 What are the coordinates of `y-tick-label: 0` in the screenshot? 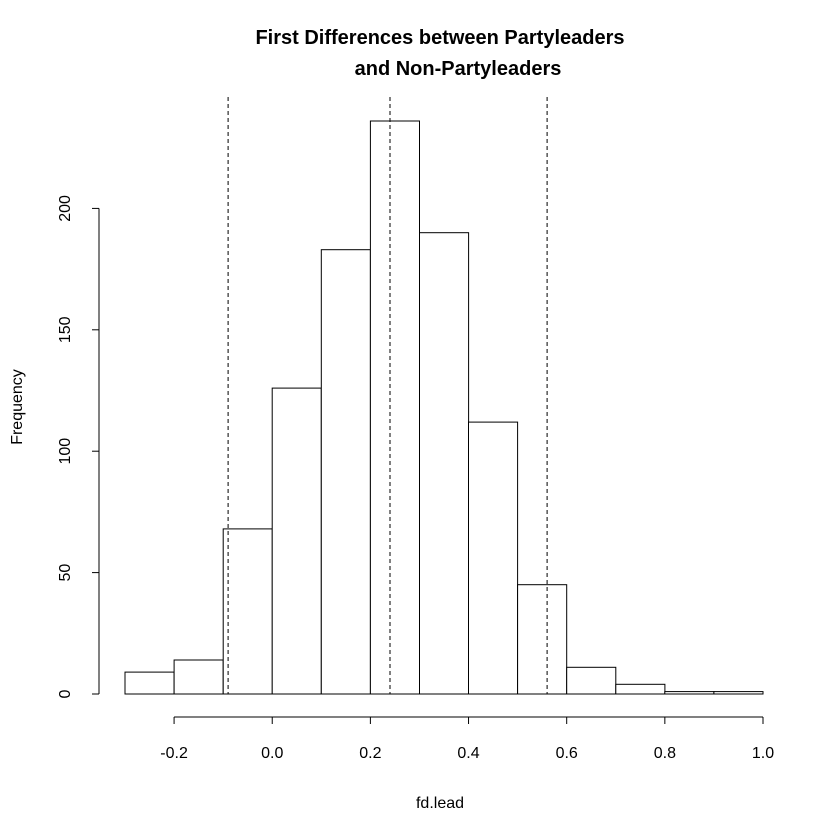 It's located at (65, 693).